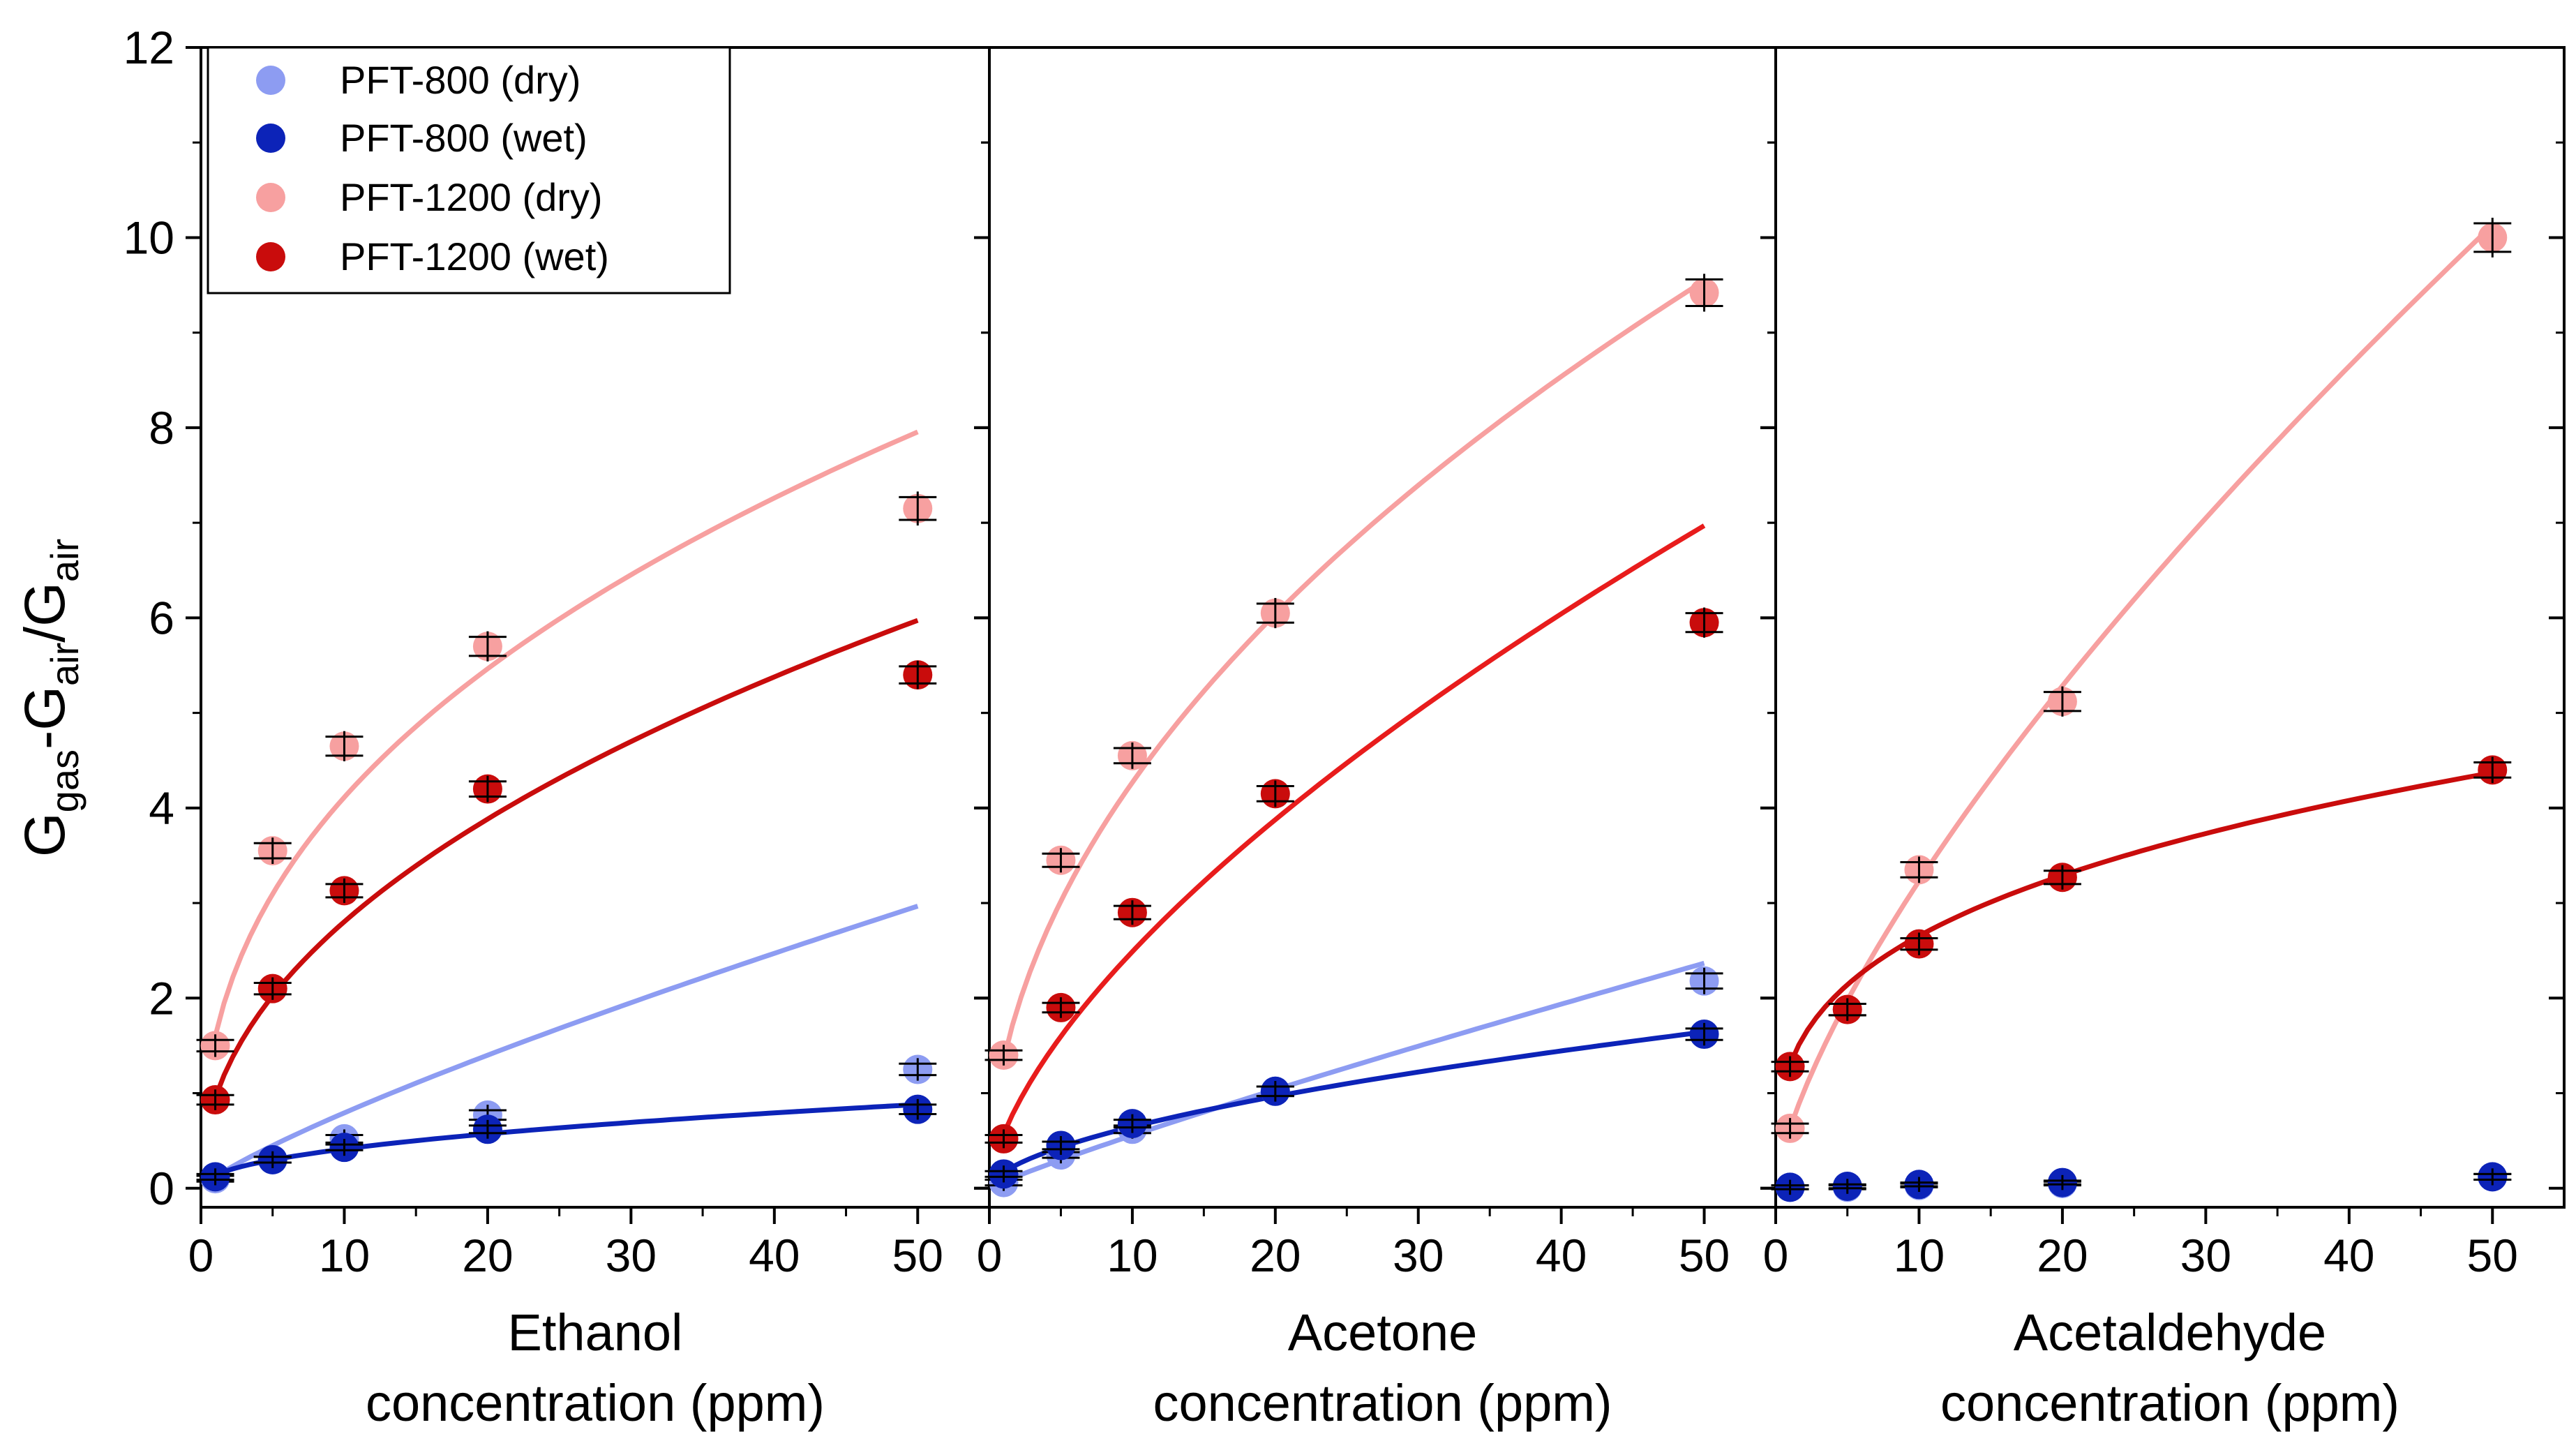 The image size is (2576, 1448). What do you see at coordinates (270, 256) in the screenshot?
I see `legend-marker-pft1200-wet` at bounding box center [270, 256].